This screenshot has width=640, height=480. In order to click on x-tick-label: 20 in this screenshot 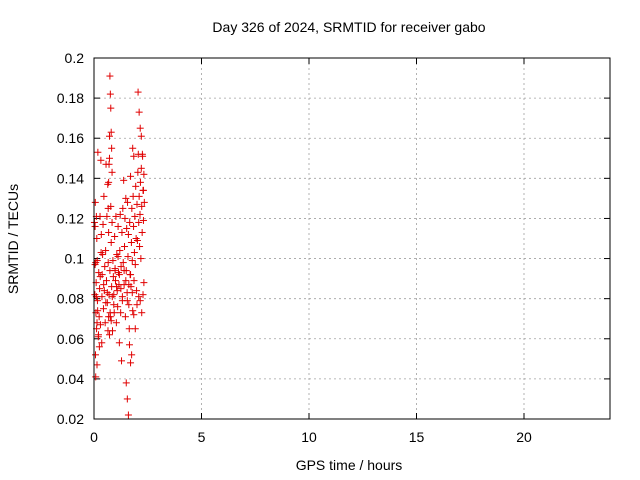, I will do `click(524, 437)`.